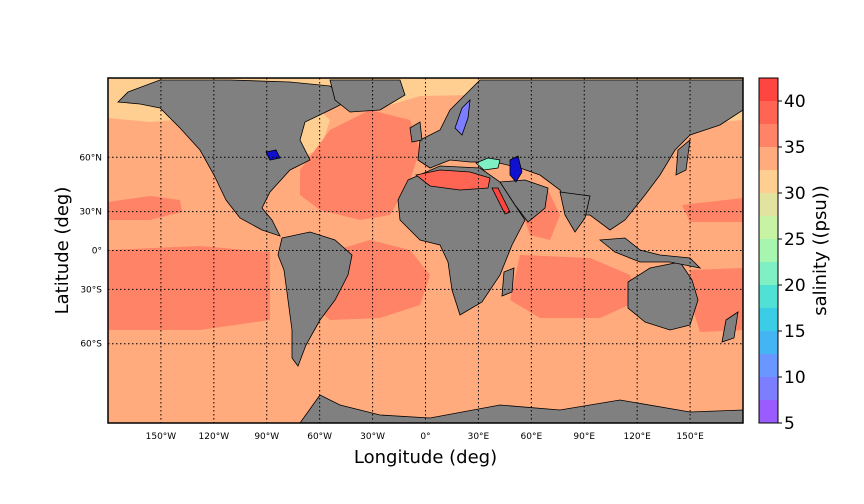 This screenshot has width=864, height=504. What do you see at coordinates (372, 437) in the screenshot?
I see `longitude-tick-label: 30°W` at bounding box center [372, 437].